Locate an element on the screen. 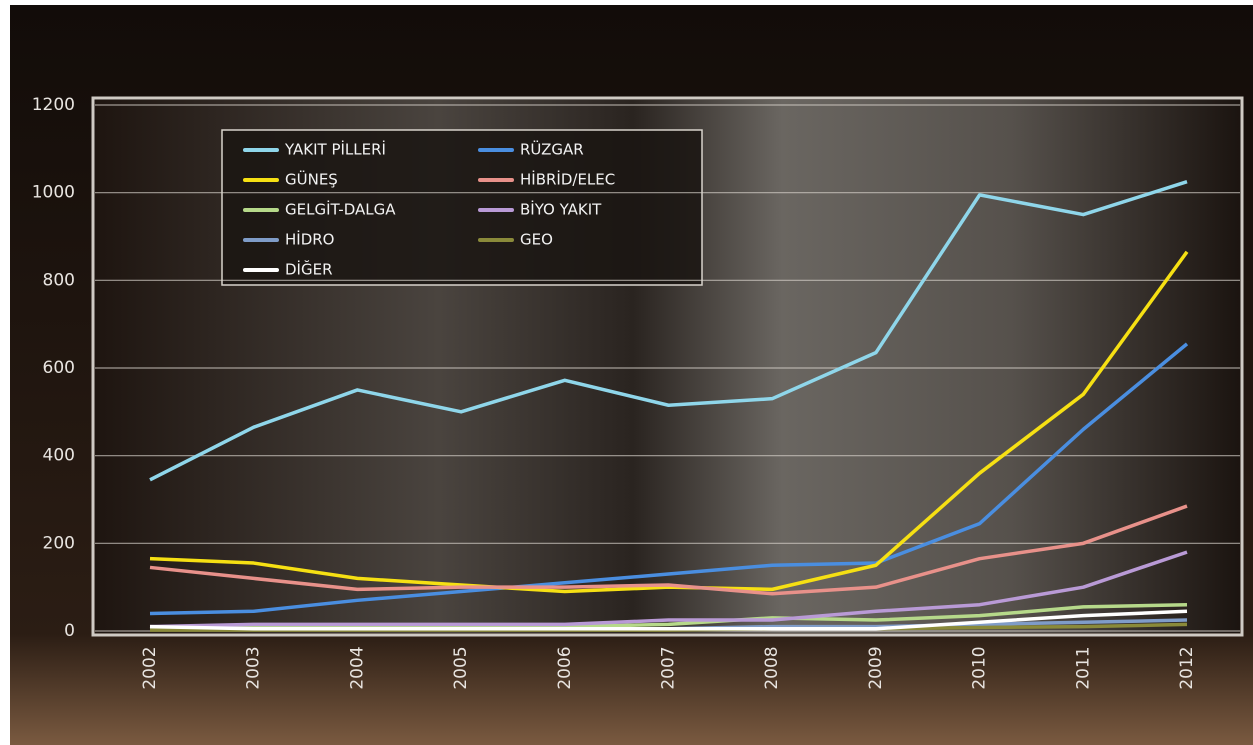 The height and width of the screenshot is (745, 1253). y-tick-label: 800 is located at coordinates (59, 280).